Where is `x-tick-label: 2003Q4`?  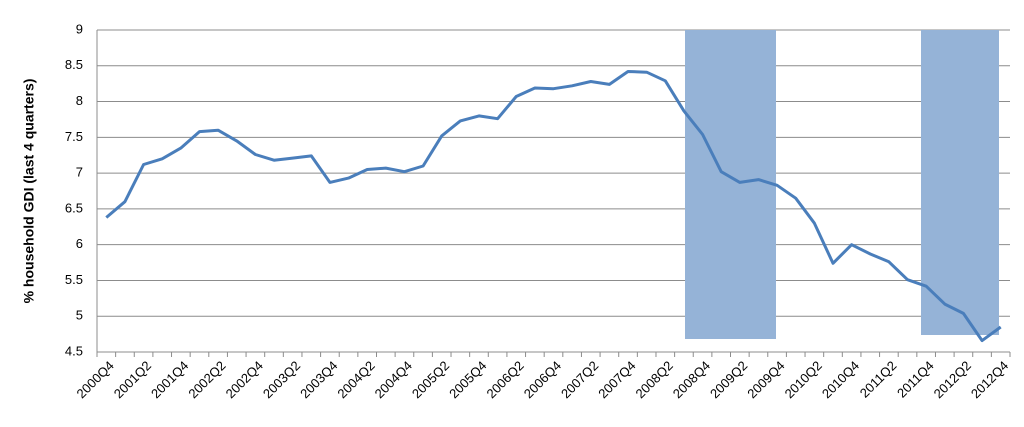 x-tick-label: 2003Q4 is located at coordinates (318, 379).